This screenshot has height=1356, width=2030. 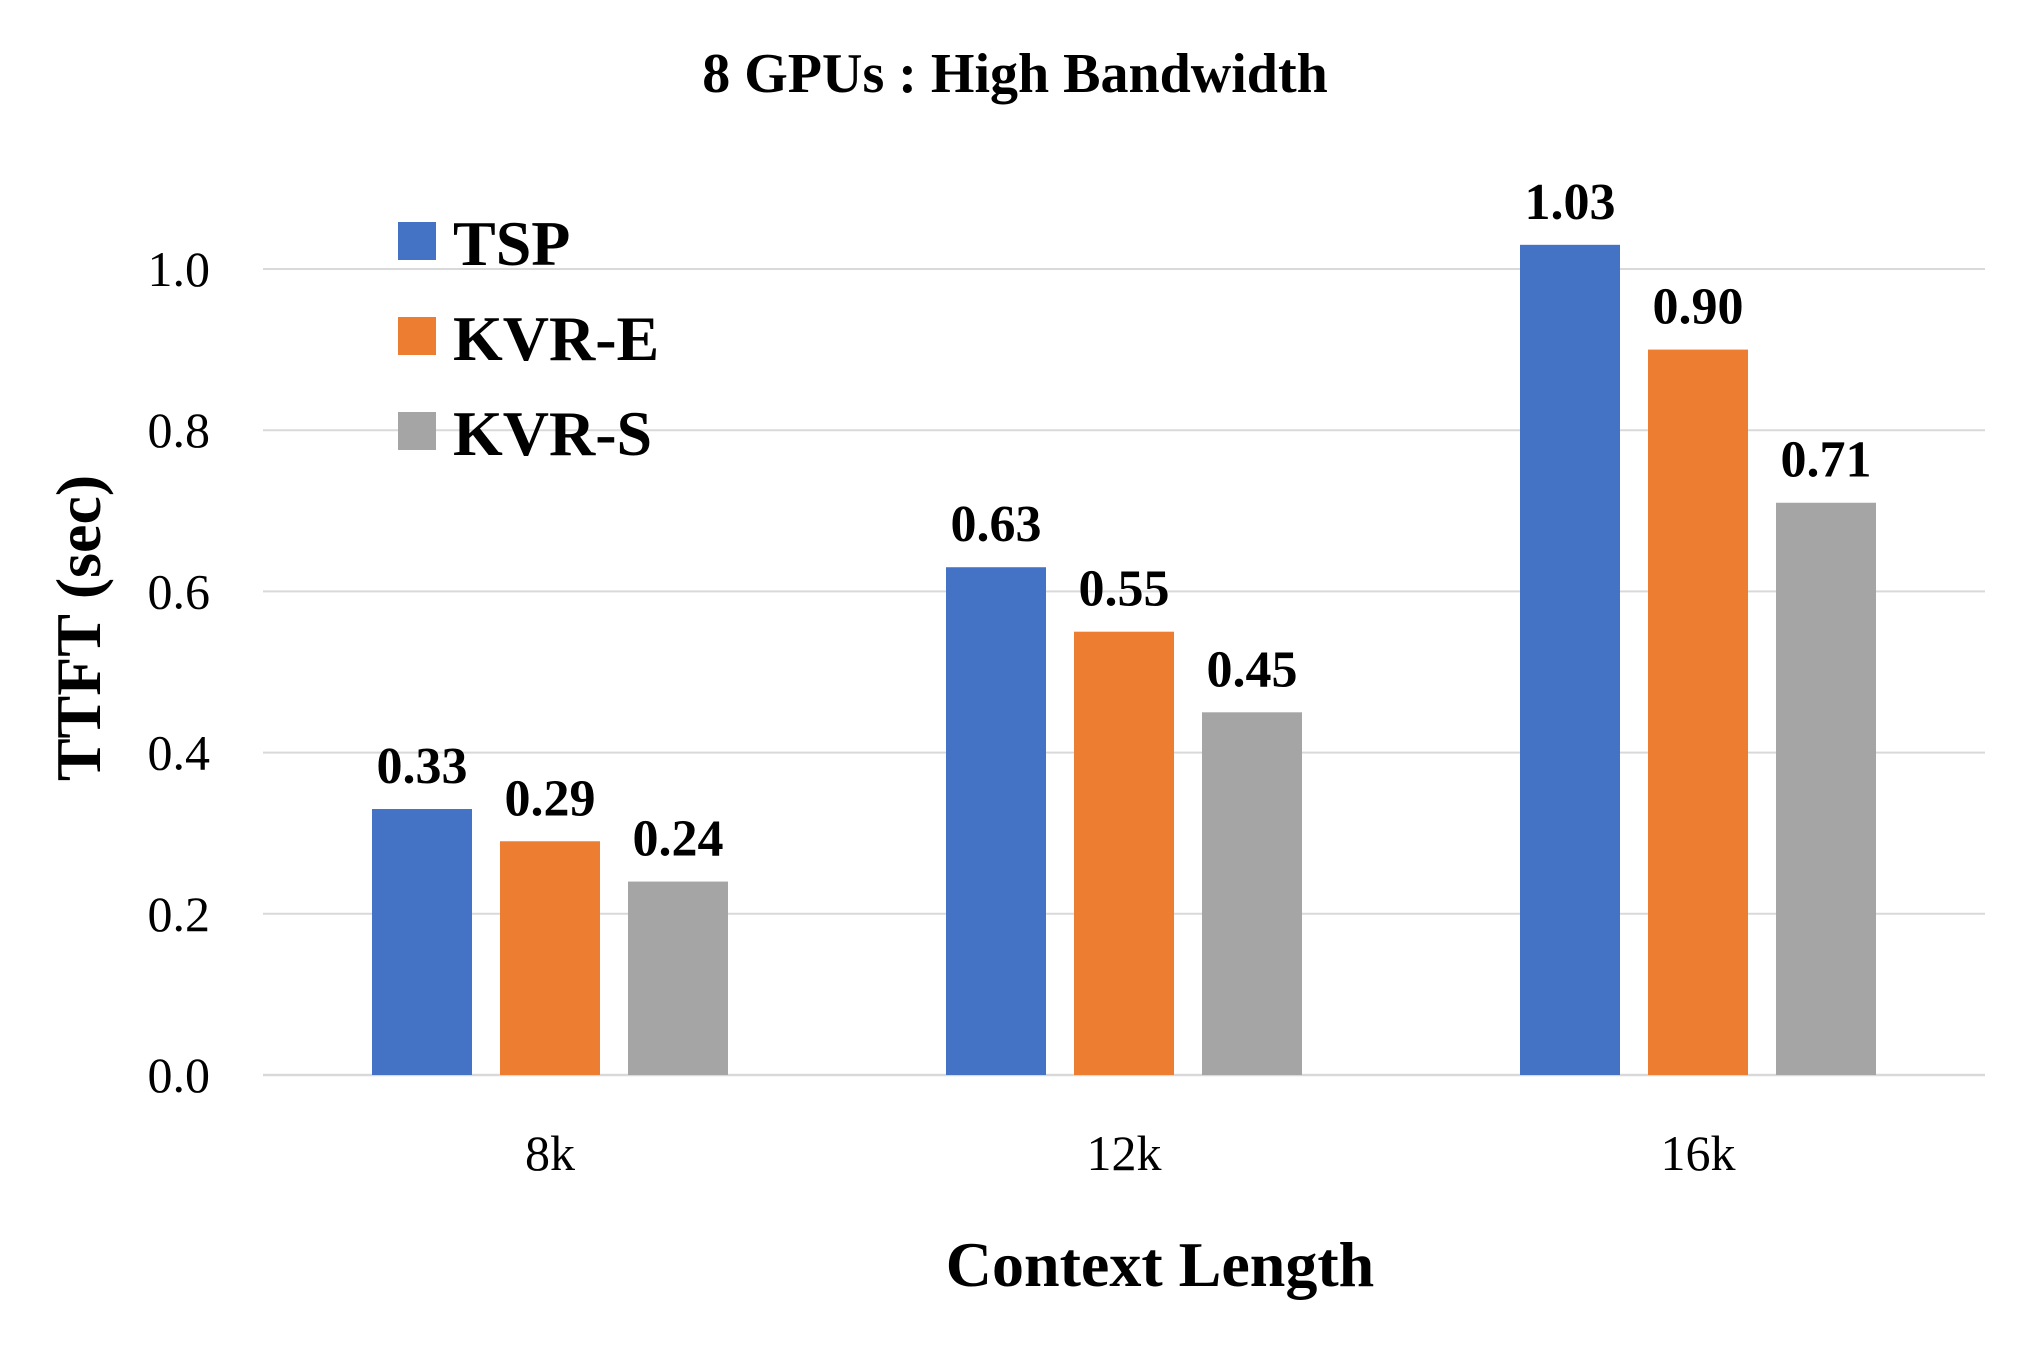 I want to click on x-tick-label: 16k, so click(x=1698, y=1153).